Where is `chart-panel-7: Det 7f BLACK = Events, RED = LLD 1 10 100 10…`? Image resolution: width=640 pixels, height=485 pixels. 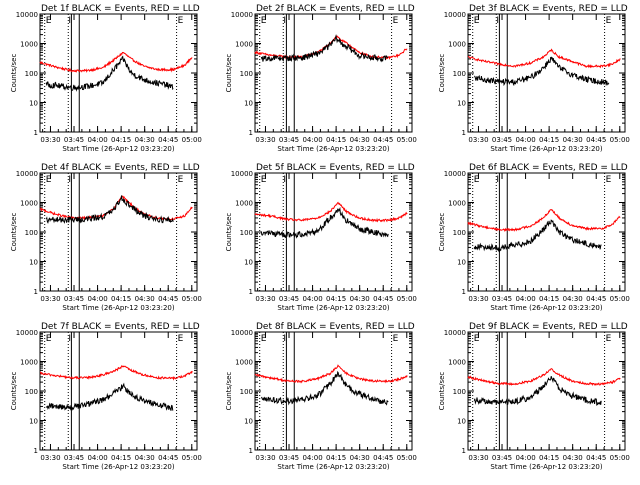 chart-panel-7: Det 7f BLACK = Events, RED = LLD 1 10 100 10… is located at coordinates (106, 396).